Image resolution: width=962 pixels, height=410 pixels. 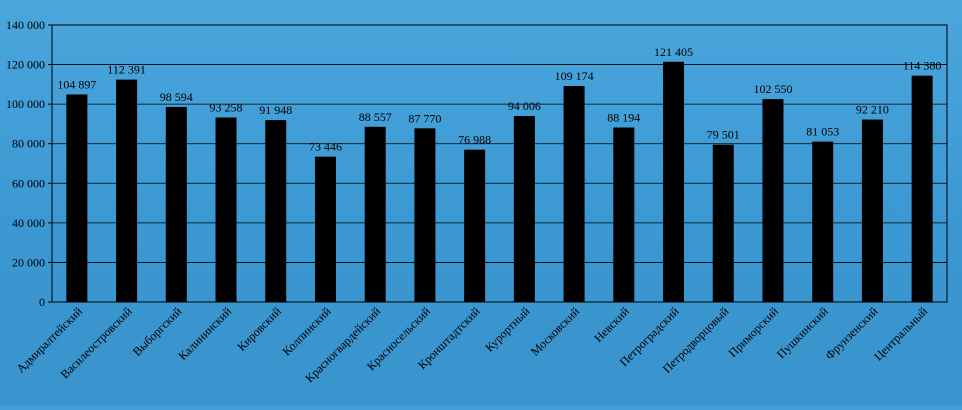 What do you see at coordinates (176, 97) in the screenshot?
I see `data-label: 98 594` at bounding box center [176, 97].